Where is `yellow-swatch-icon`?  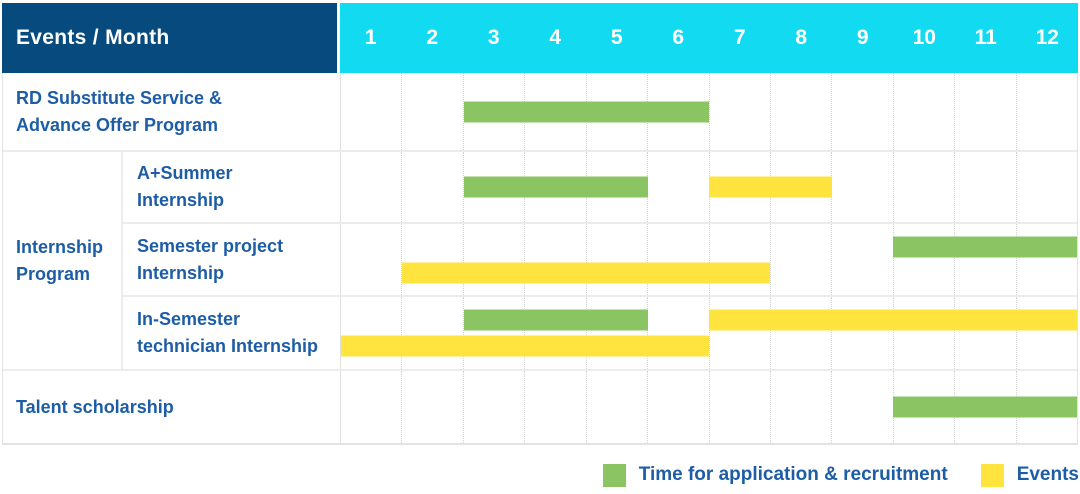 yellow-swatch-icon is located at coordinates (992, 475).